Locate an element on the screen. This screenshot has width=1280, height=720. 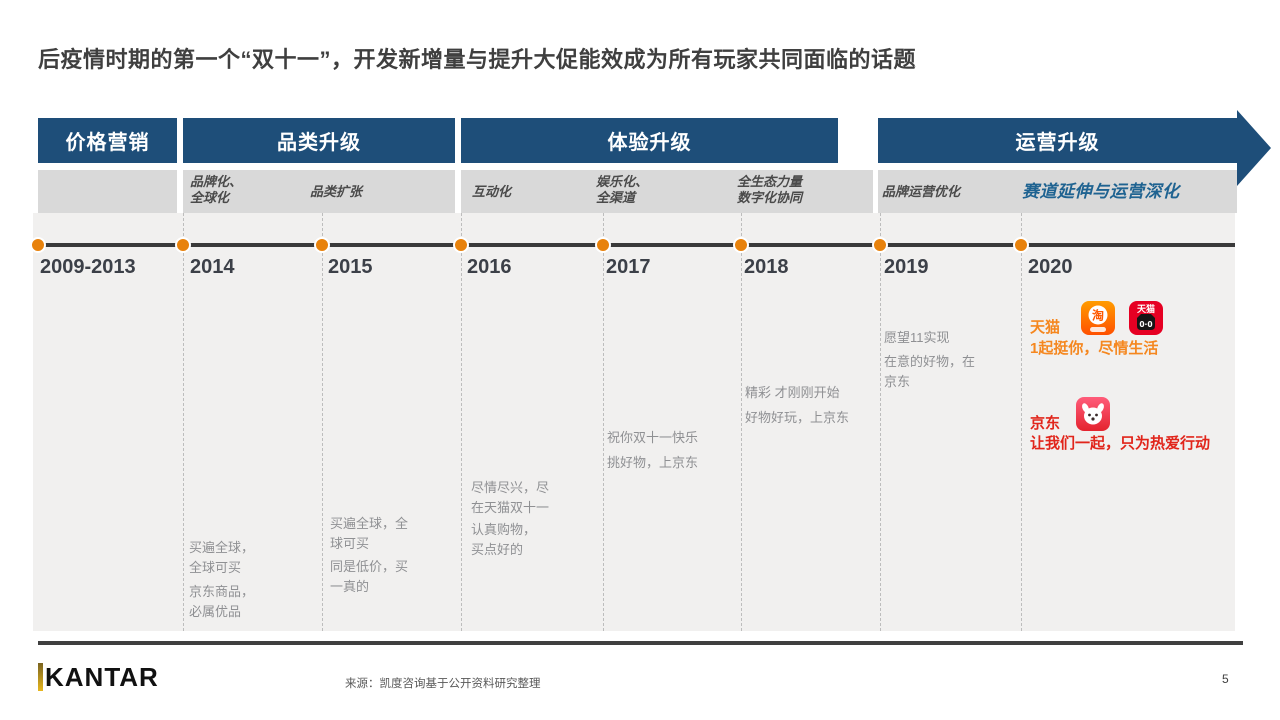
note-2015-1: 买遍全球，全 球可买 is located at coordinates (369, 534).